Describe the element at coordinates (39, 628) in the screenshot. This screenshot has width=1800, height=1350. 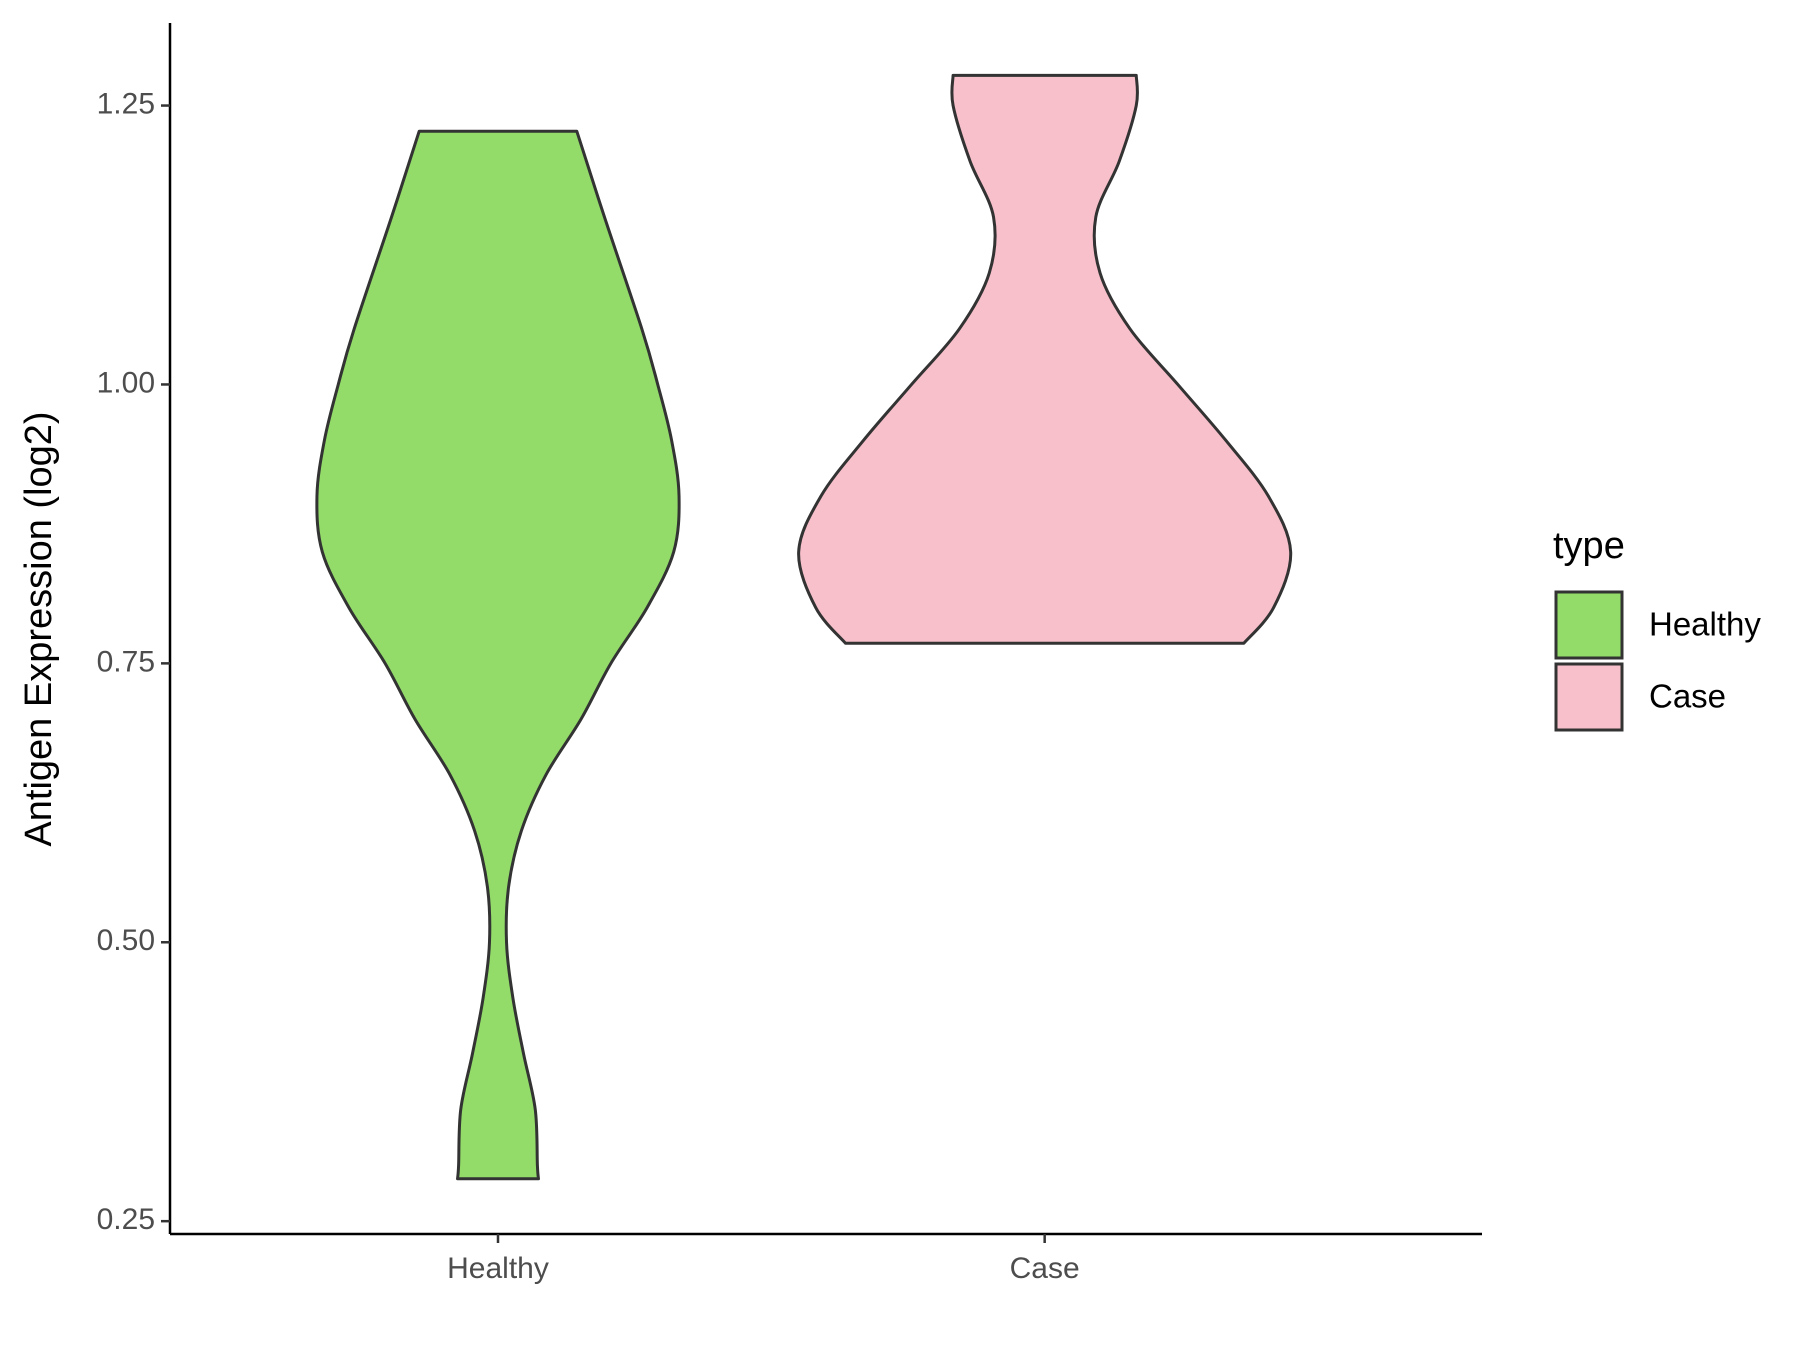
I see `y-axis-title: Antigen Expression (log2)` at that location.